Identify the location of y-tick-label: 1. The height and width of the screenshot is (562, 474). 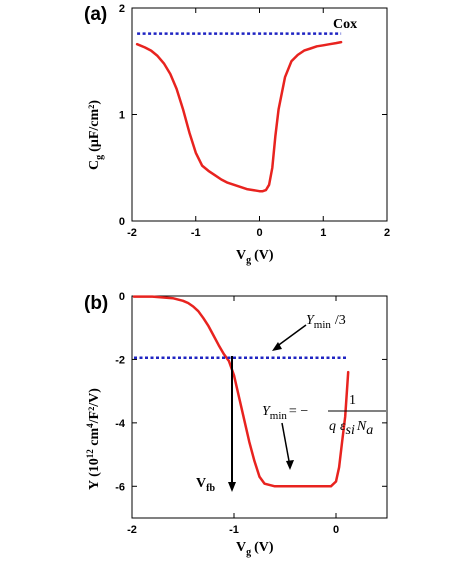
(122, 116).